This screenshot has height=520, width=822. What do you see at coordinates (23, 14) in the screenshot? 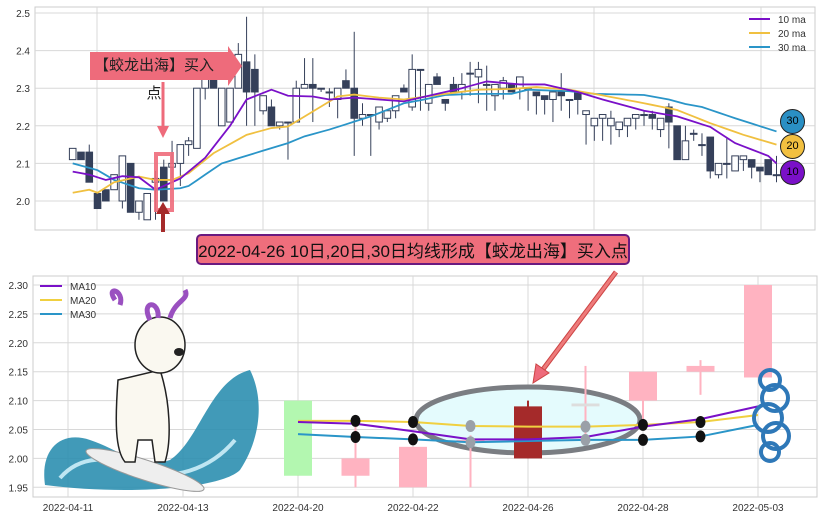
I see `top-y-tick-label: 2.5` at bounding box center [23, 14].